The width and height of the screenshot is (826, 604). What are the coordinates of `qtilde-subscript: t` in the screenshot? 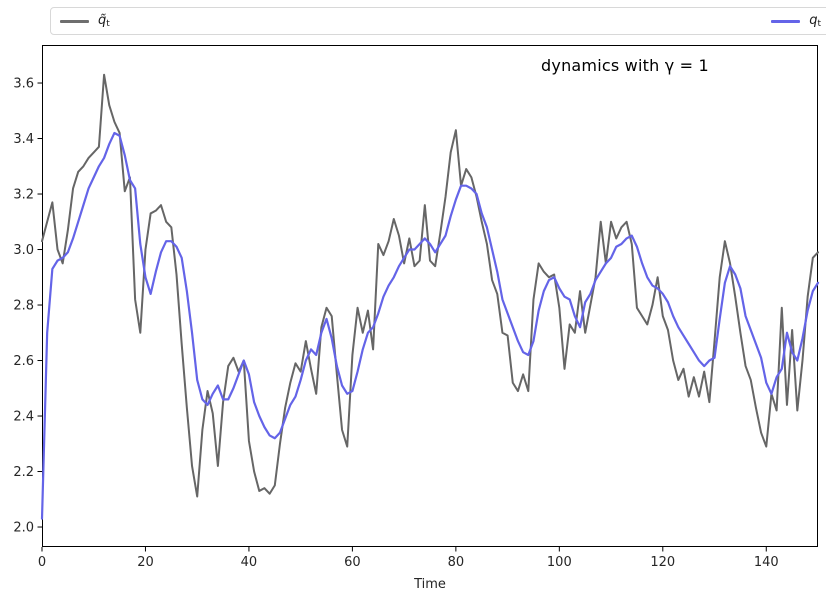 It's located at (108, 23).